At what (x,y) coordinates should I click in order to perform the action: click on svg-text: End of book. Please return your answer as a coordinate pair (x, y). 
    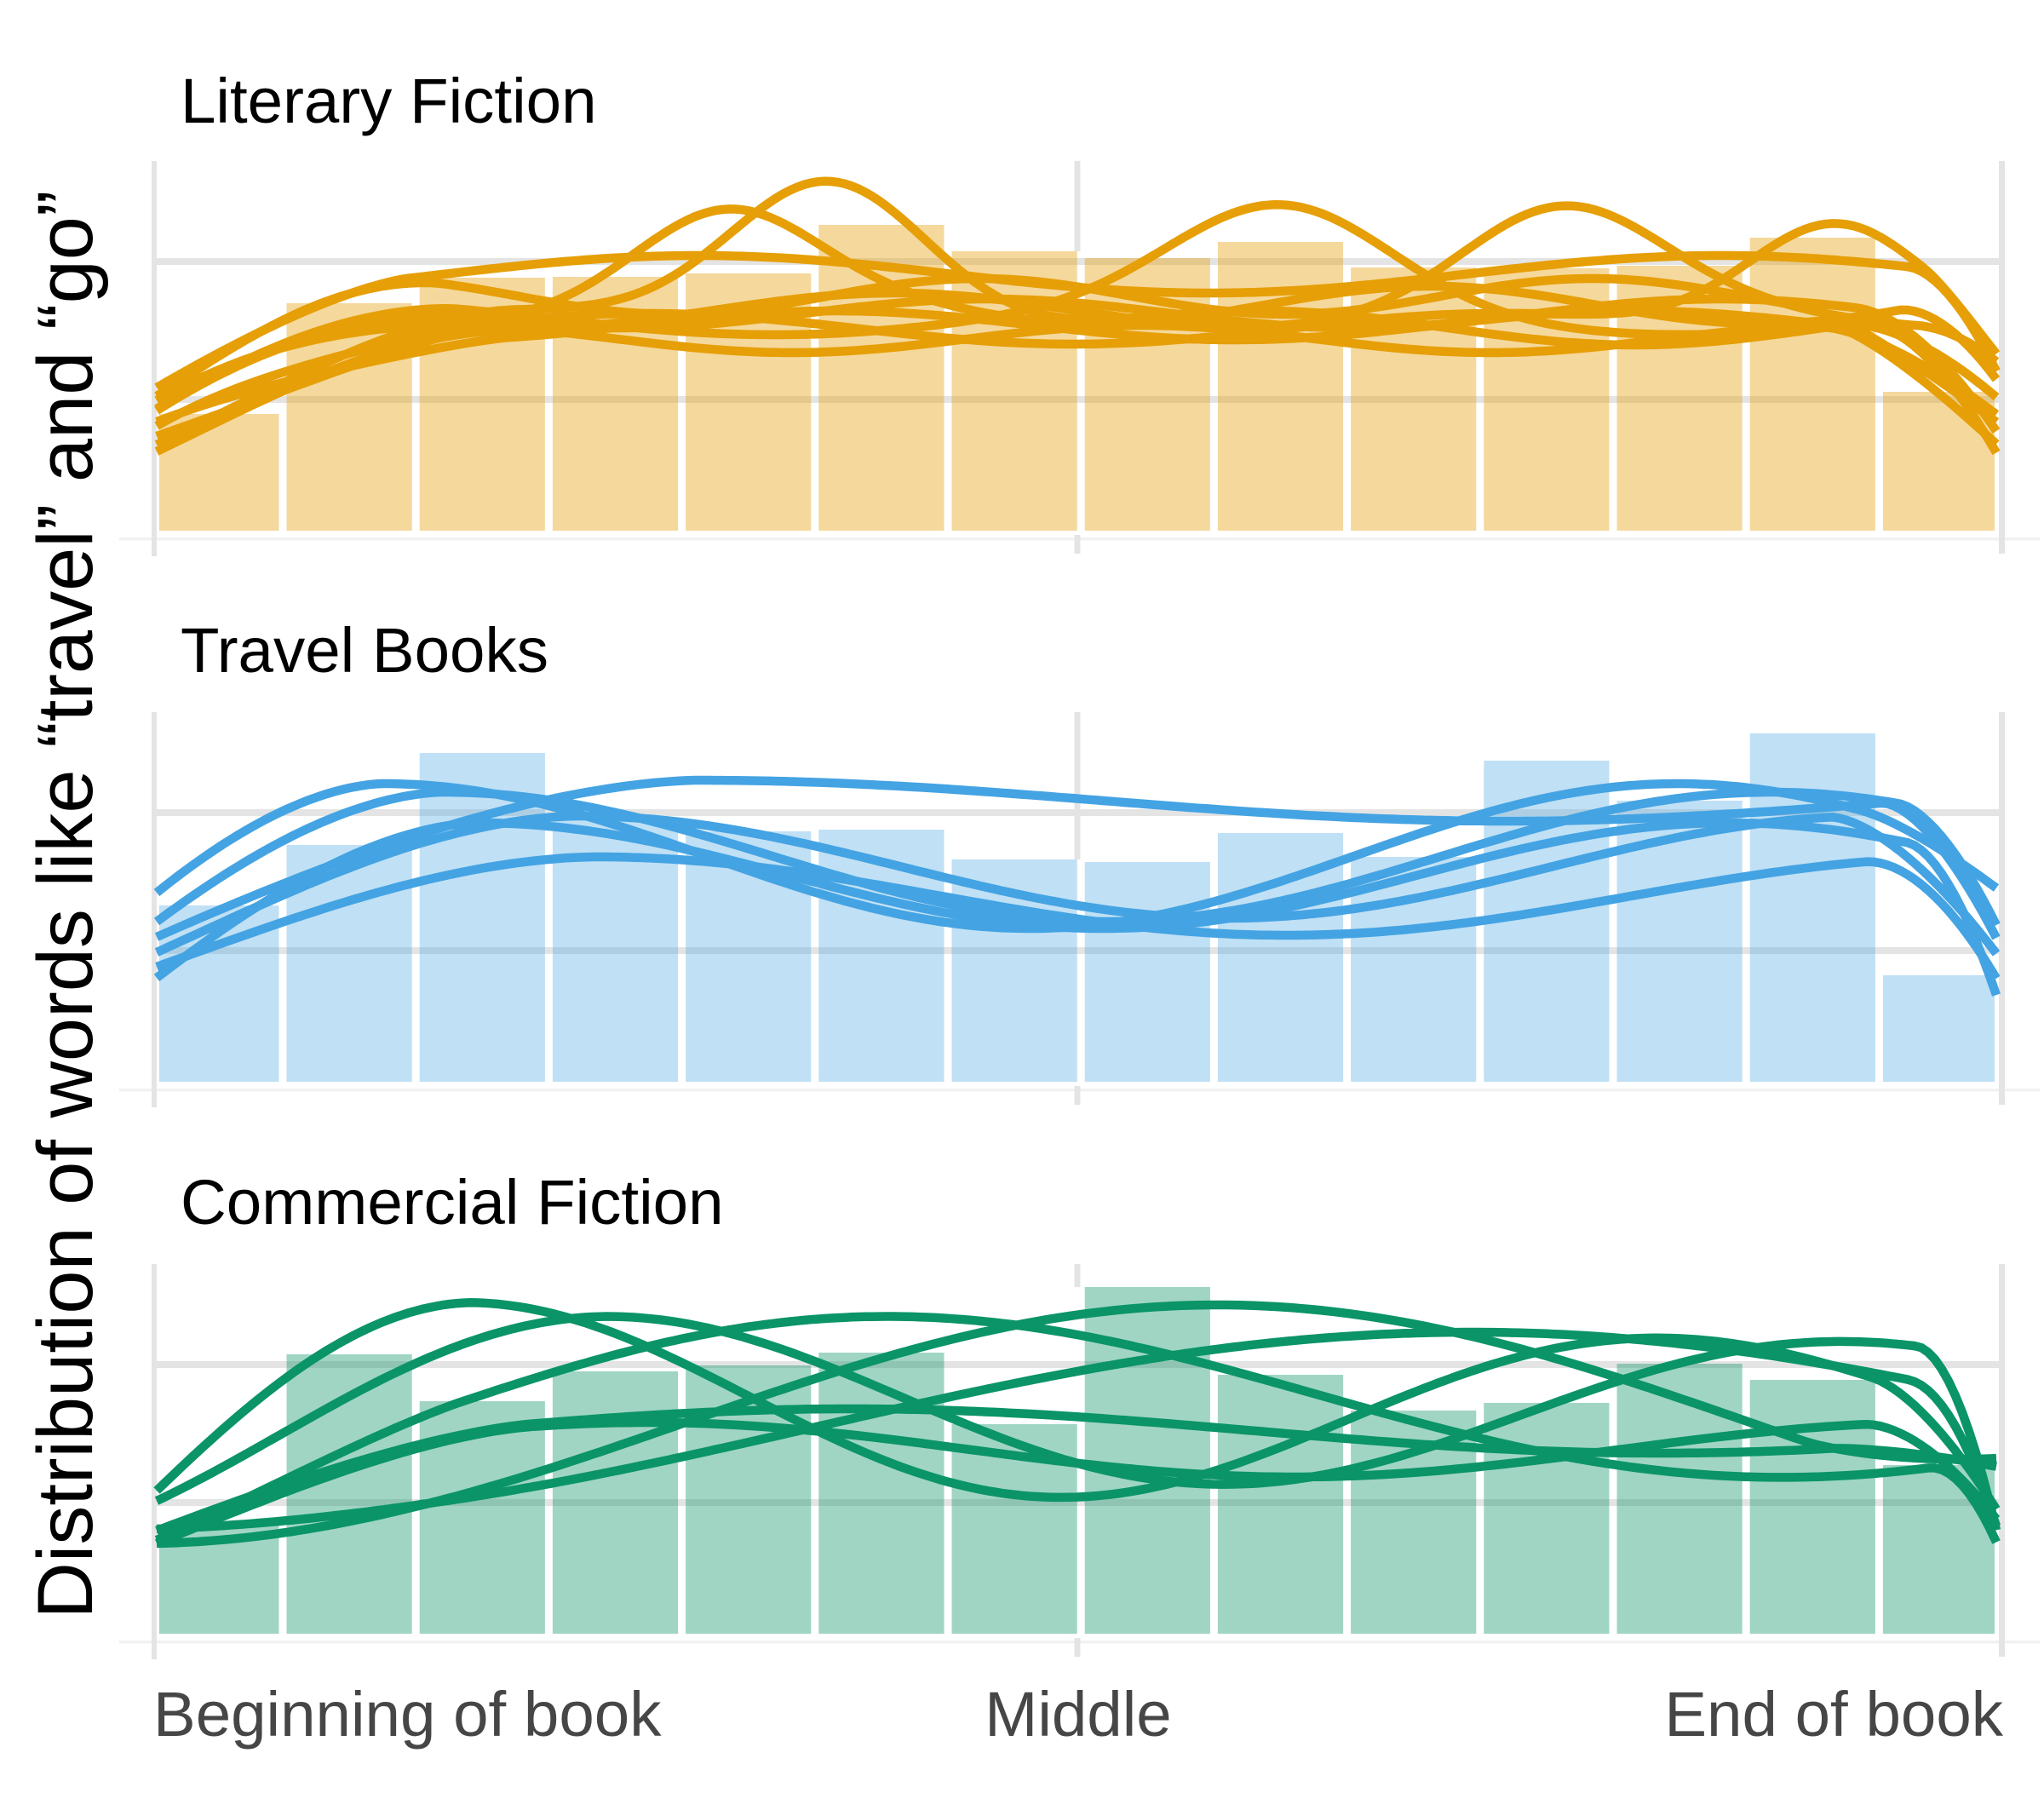
    Looking at the image, I should click on (1833, 1715).